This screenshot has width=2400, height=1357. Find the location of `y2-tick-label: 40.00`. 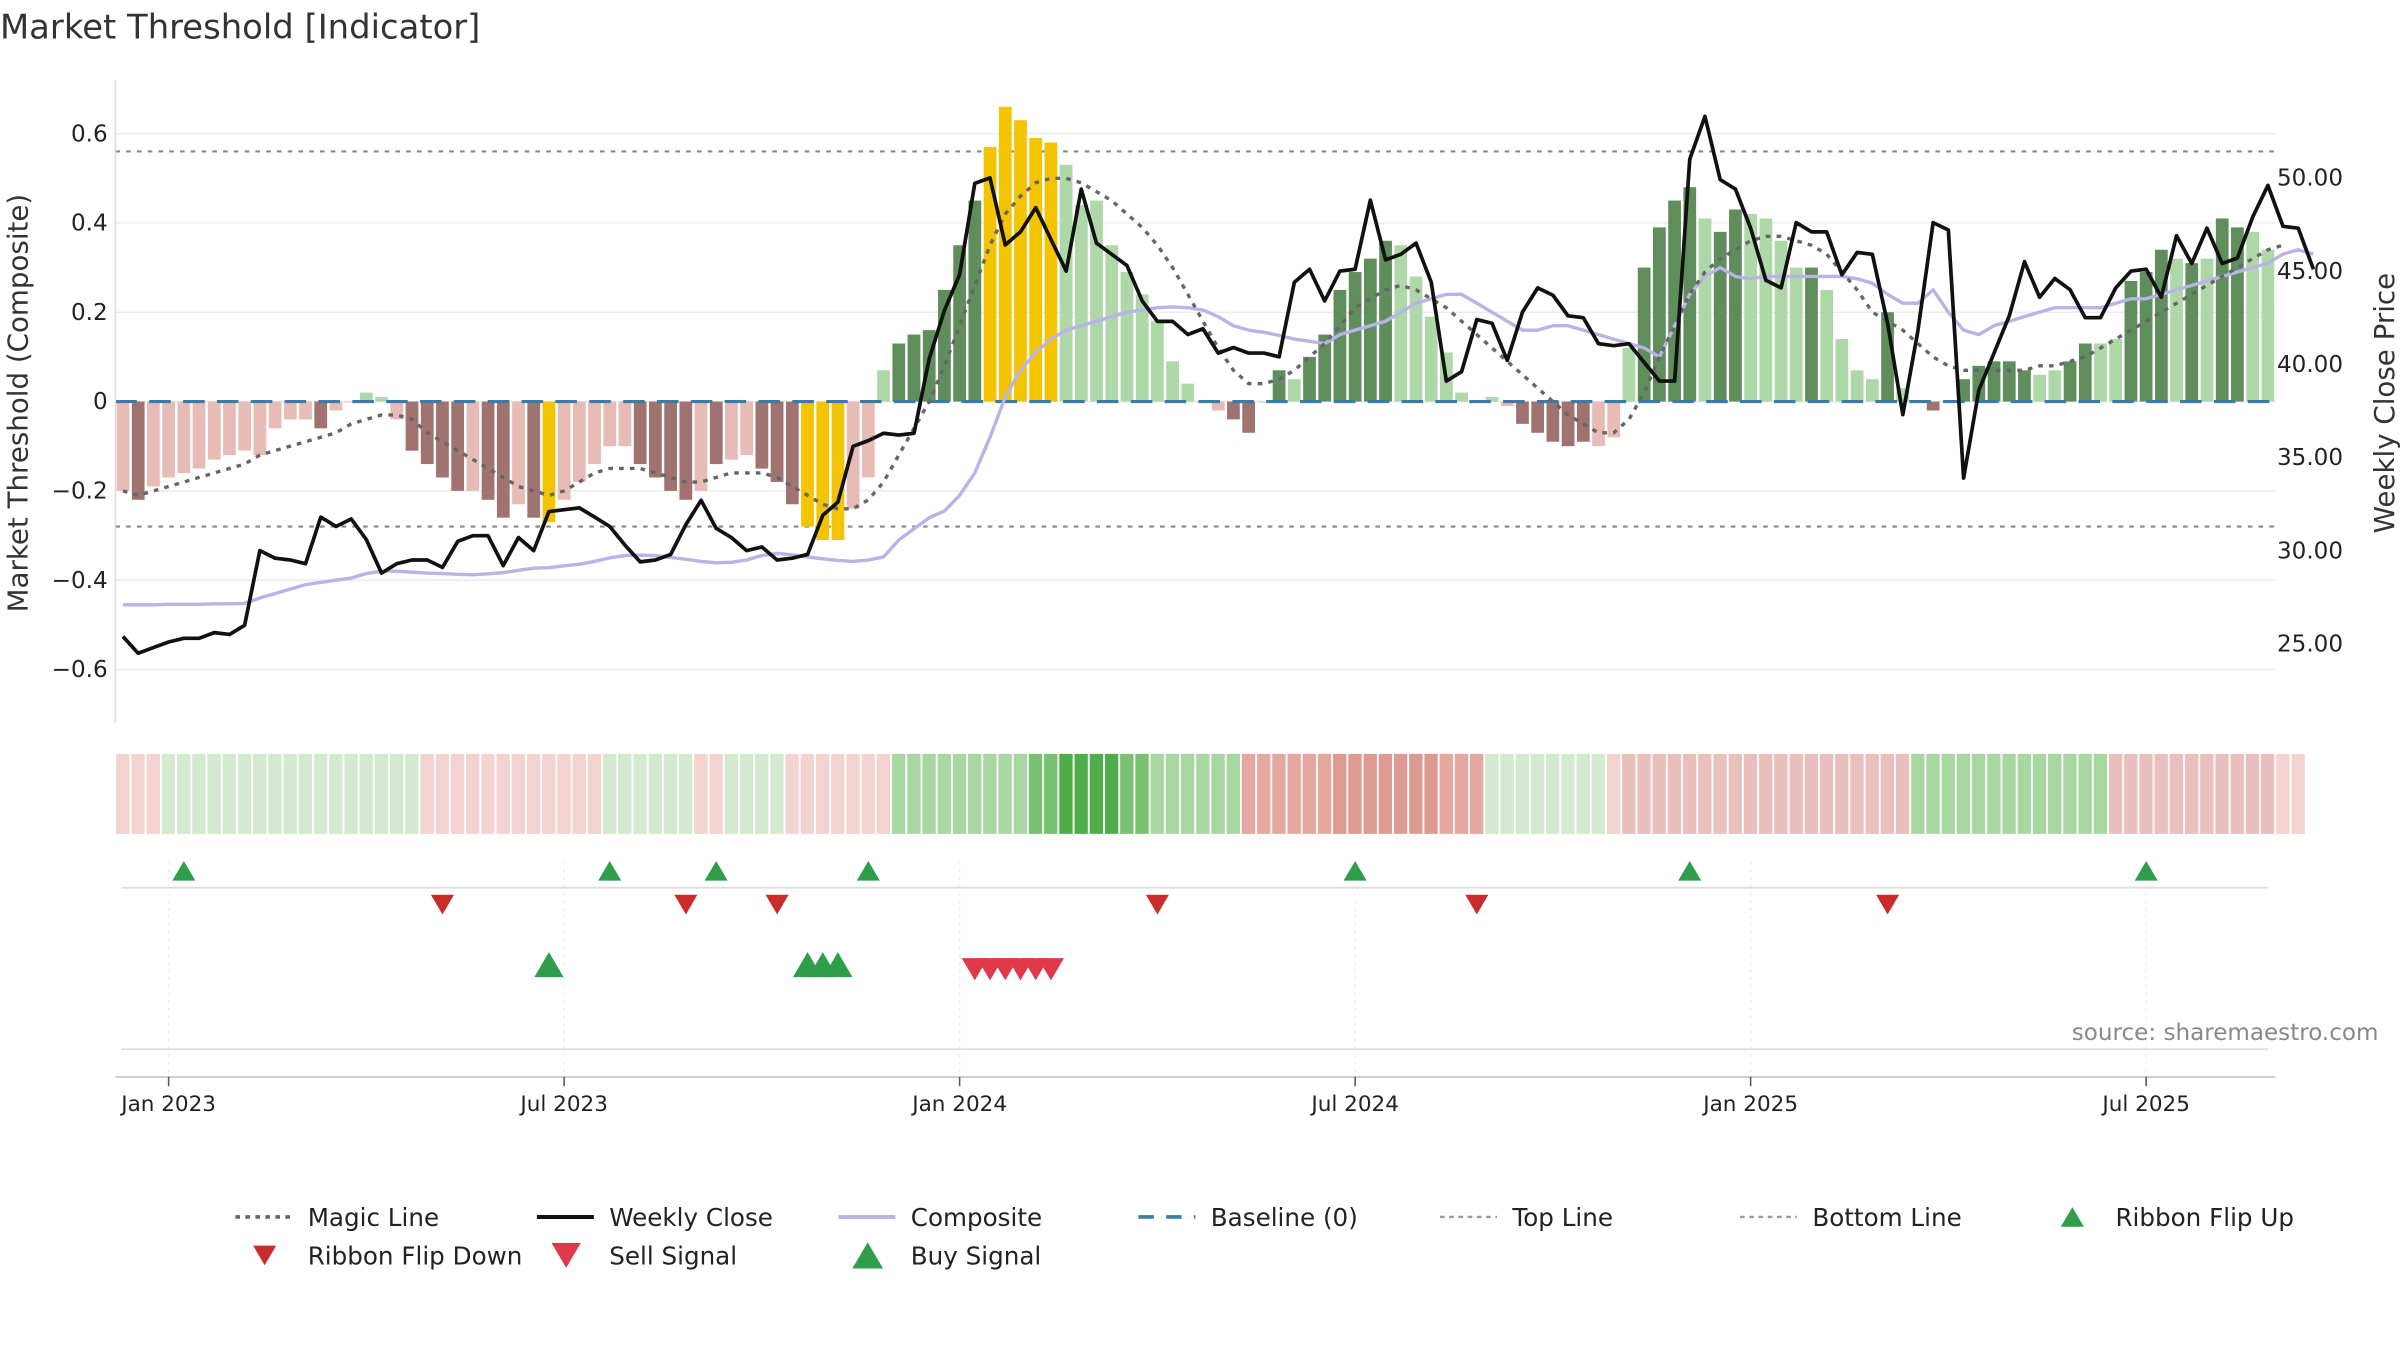

y2-tick-label: 40.00 is located at coordinates (2310, 365).